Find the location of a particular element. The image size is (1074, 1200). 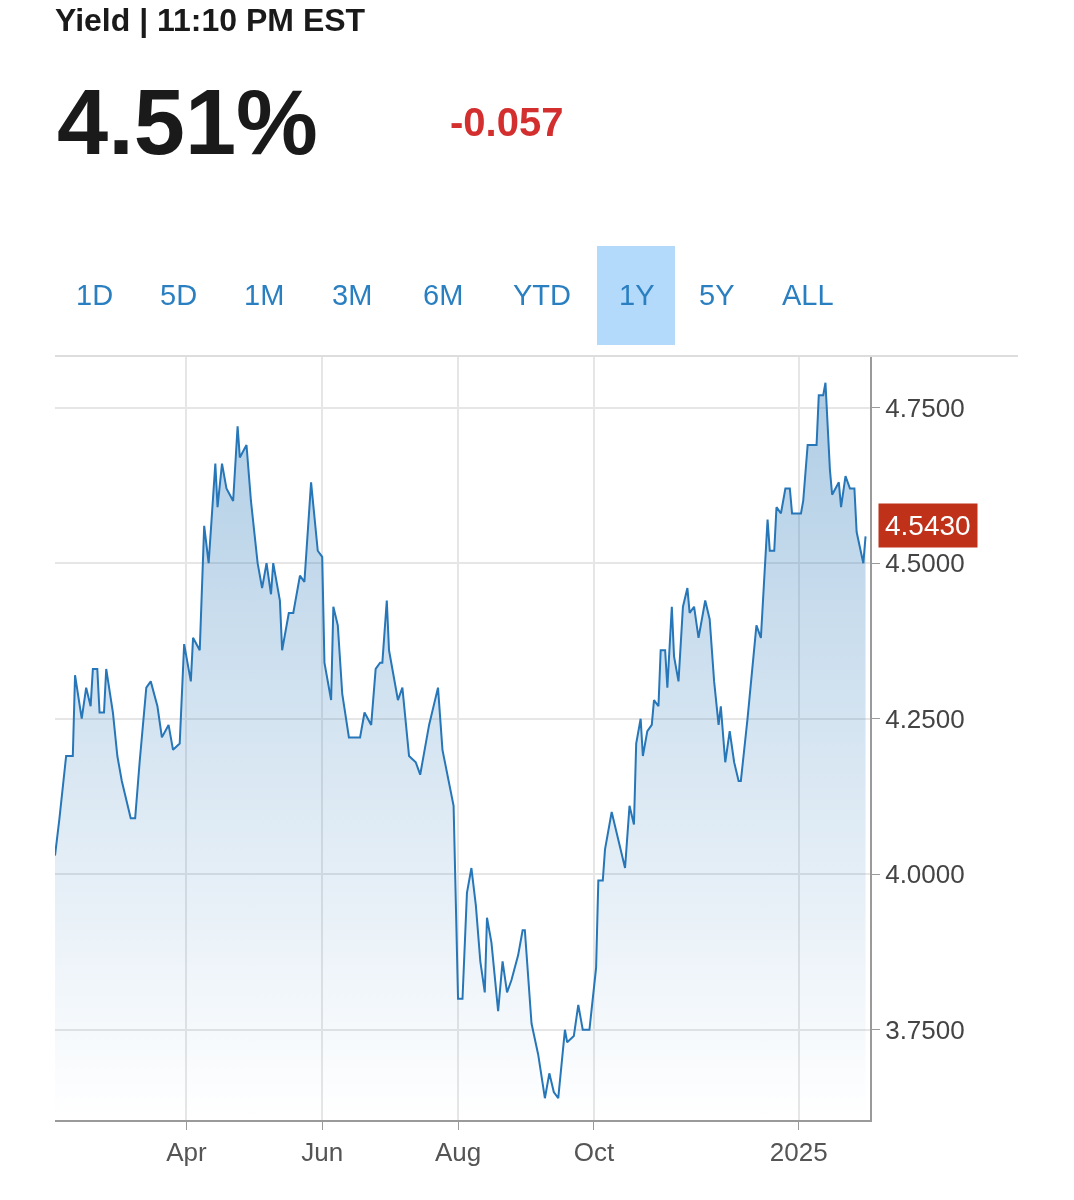

text: YTD is located at coordinates (542, 295).